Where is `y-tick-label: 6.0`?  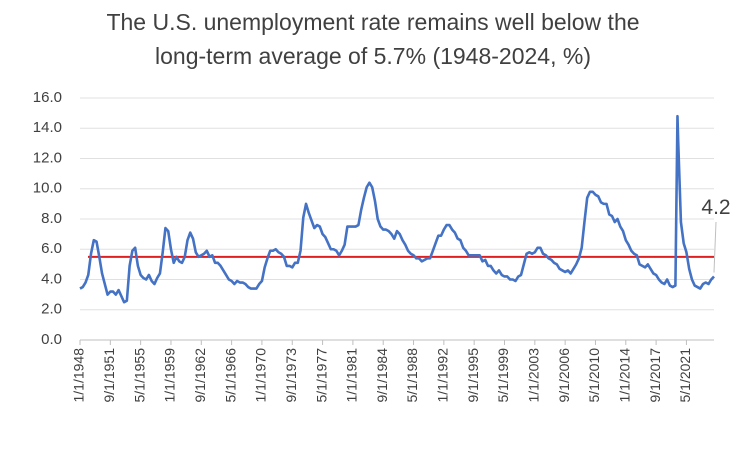 y-tick-label: 6.0 is located at coordinates (51, 248).